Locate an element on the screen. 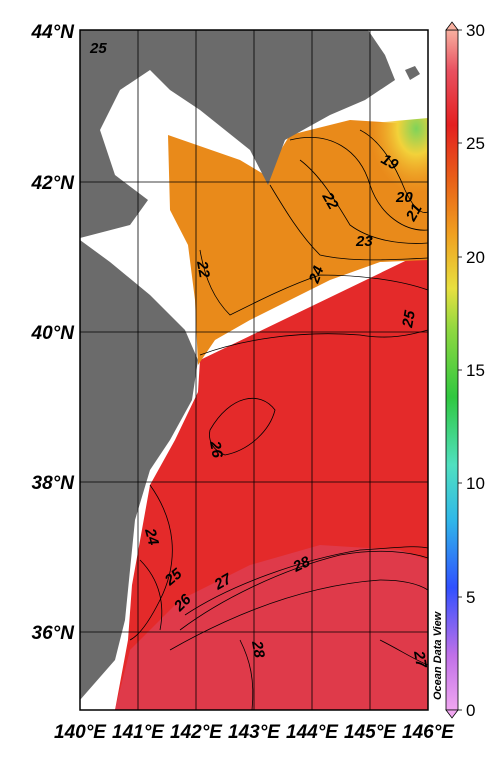 The width and height of the screenshot is (502, 762). contour-label: 19 is located at coordinates (390, 162).